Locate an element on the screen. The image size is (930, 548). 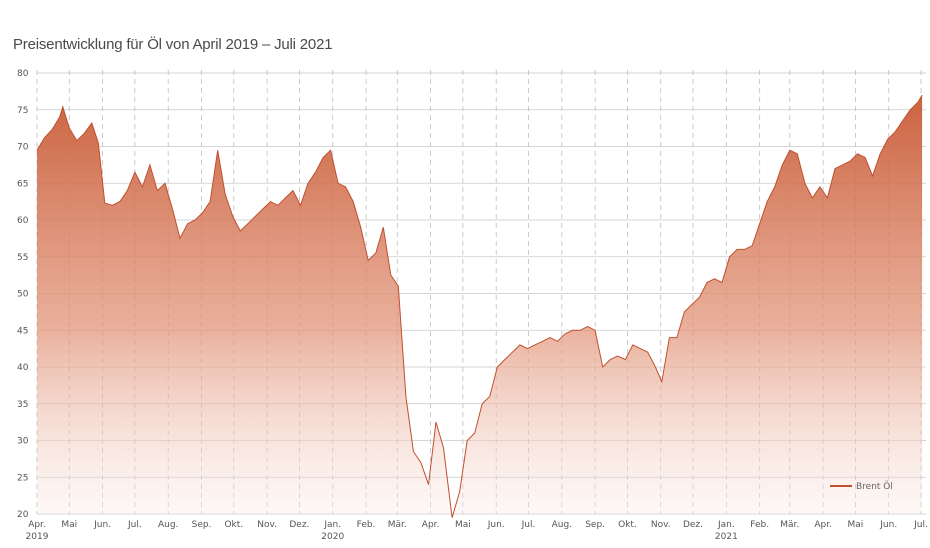
y-tick-label: 40 is located at coordinates (23, 368).